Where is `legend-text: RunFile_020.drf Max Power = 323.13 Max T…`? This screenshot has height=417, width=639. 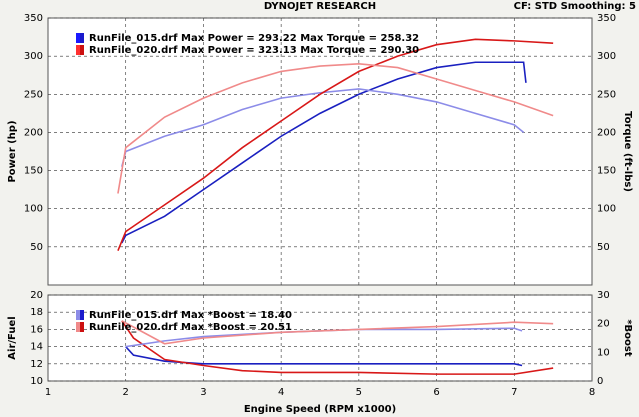 legend-text: RunFile_020.drf Max Power = 323.13 Max T… is located at coordinates (254, 50).